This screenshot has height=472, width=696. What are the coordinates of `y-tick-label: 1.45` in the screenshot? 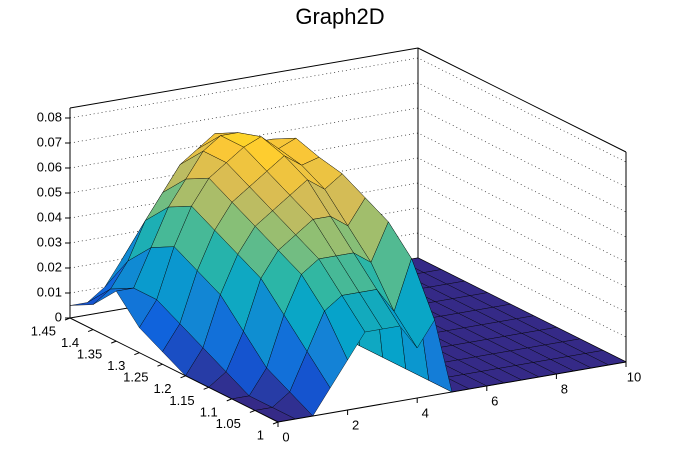 It's located at (43, 330).